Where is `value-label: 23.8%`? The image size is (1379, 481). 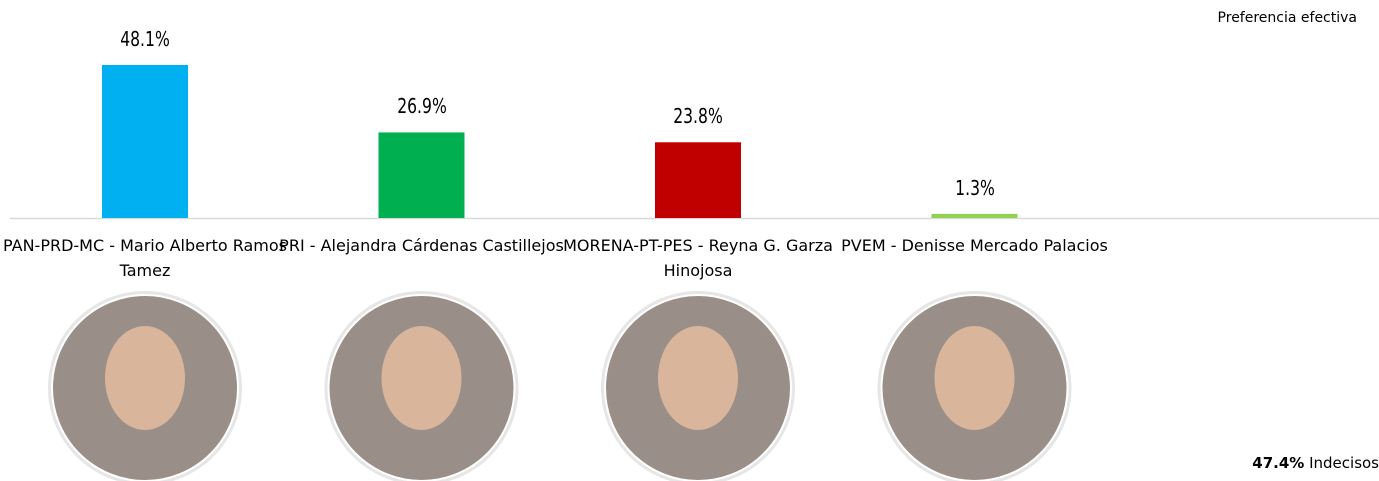
value-label: 23.8% is located at coordinates (698, 116).